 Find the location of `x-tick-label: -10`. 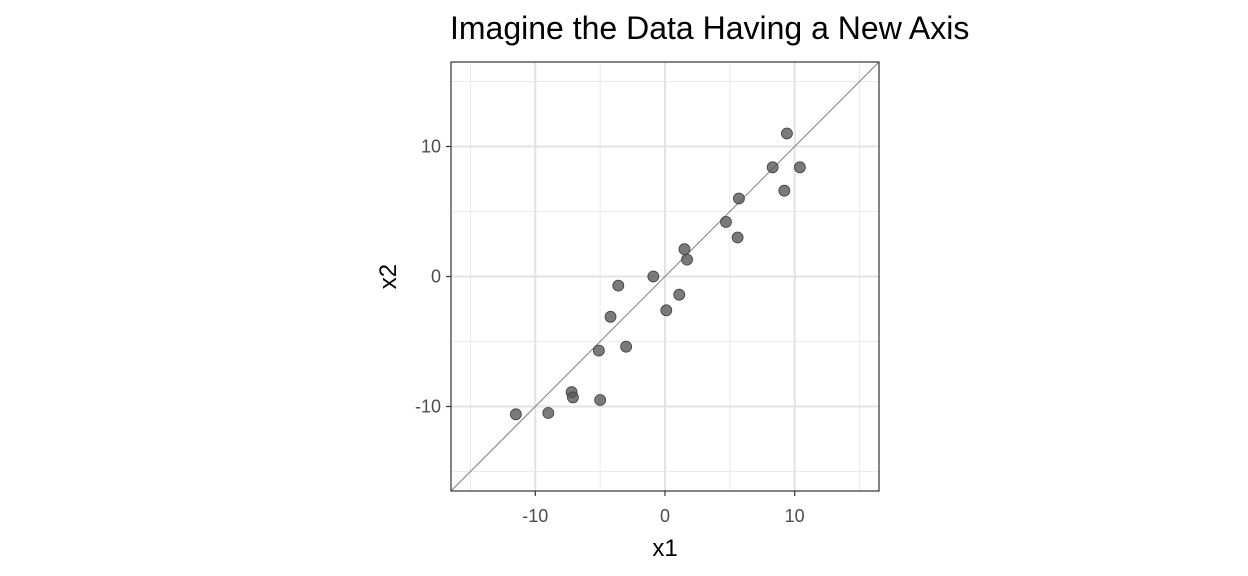

x-tick-label: -10 is located at coordinates (535, 516).